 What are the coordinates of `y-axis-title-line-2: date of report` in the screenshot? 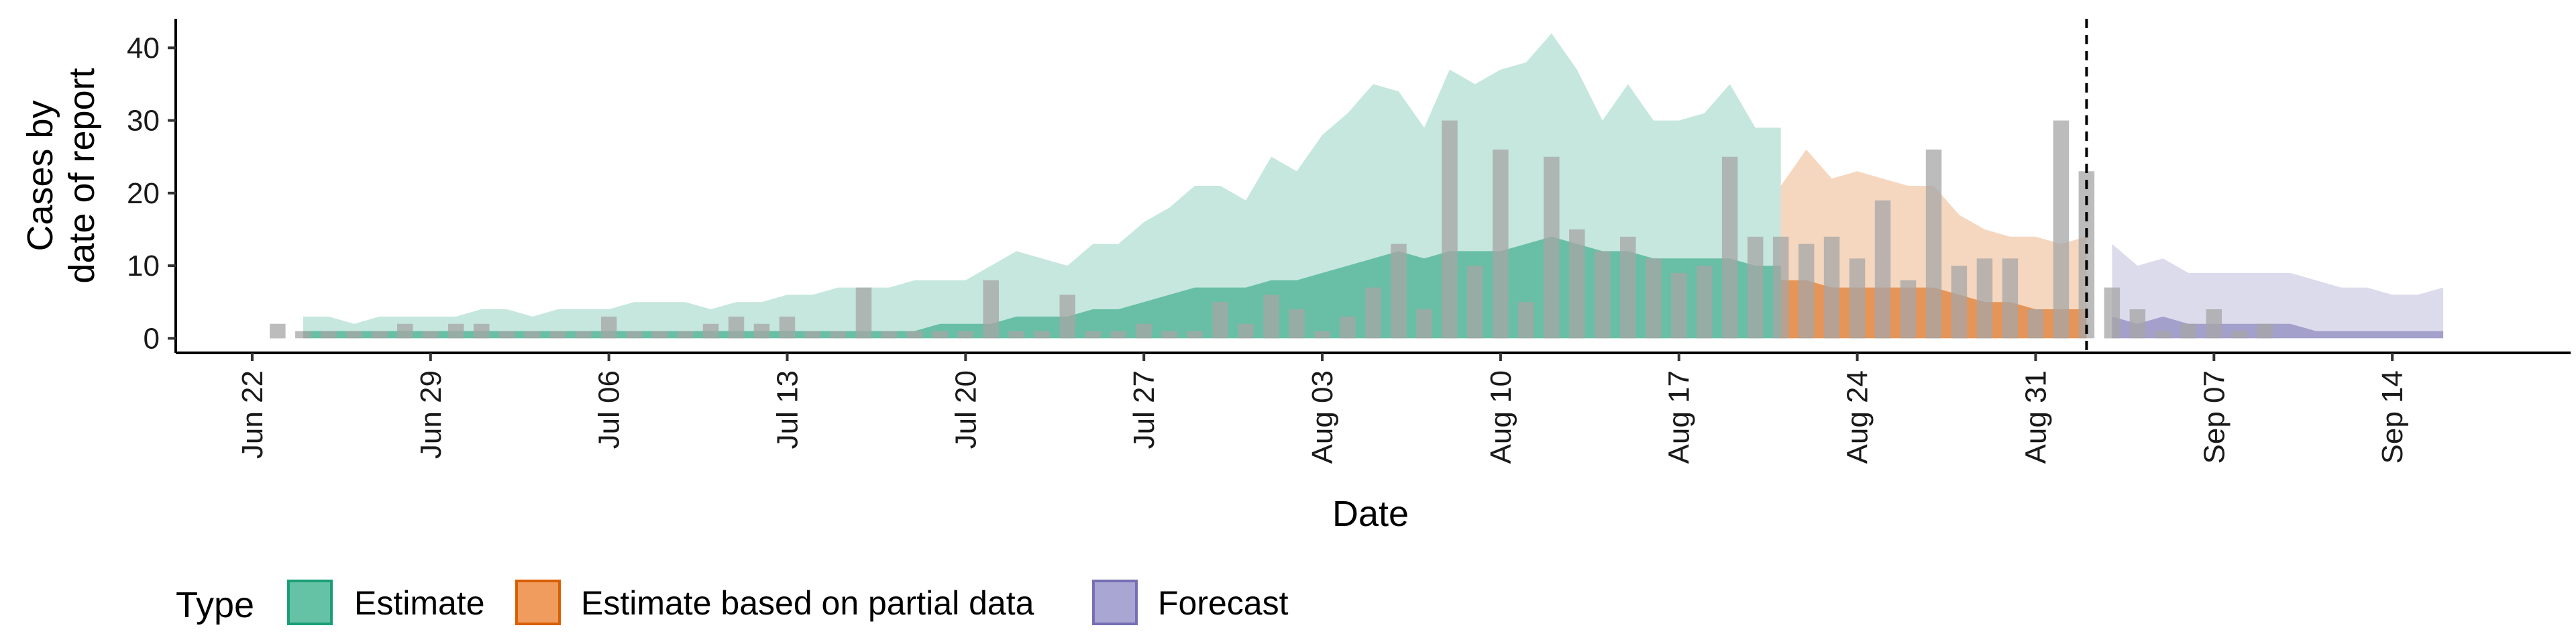 It's located at (82, 175).